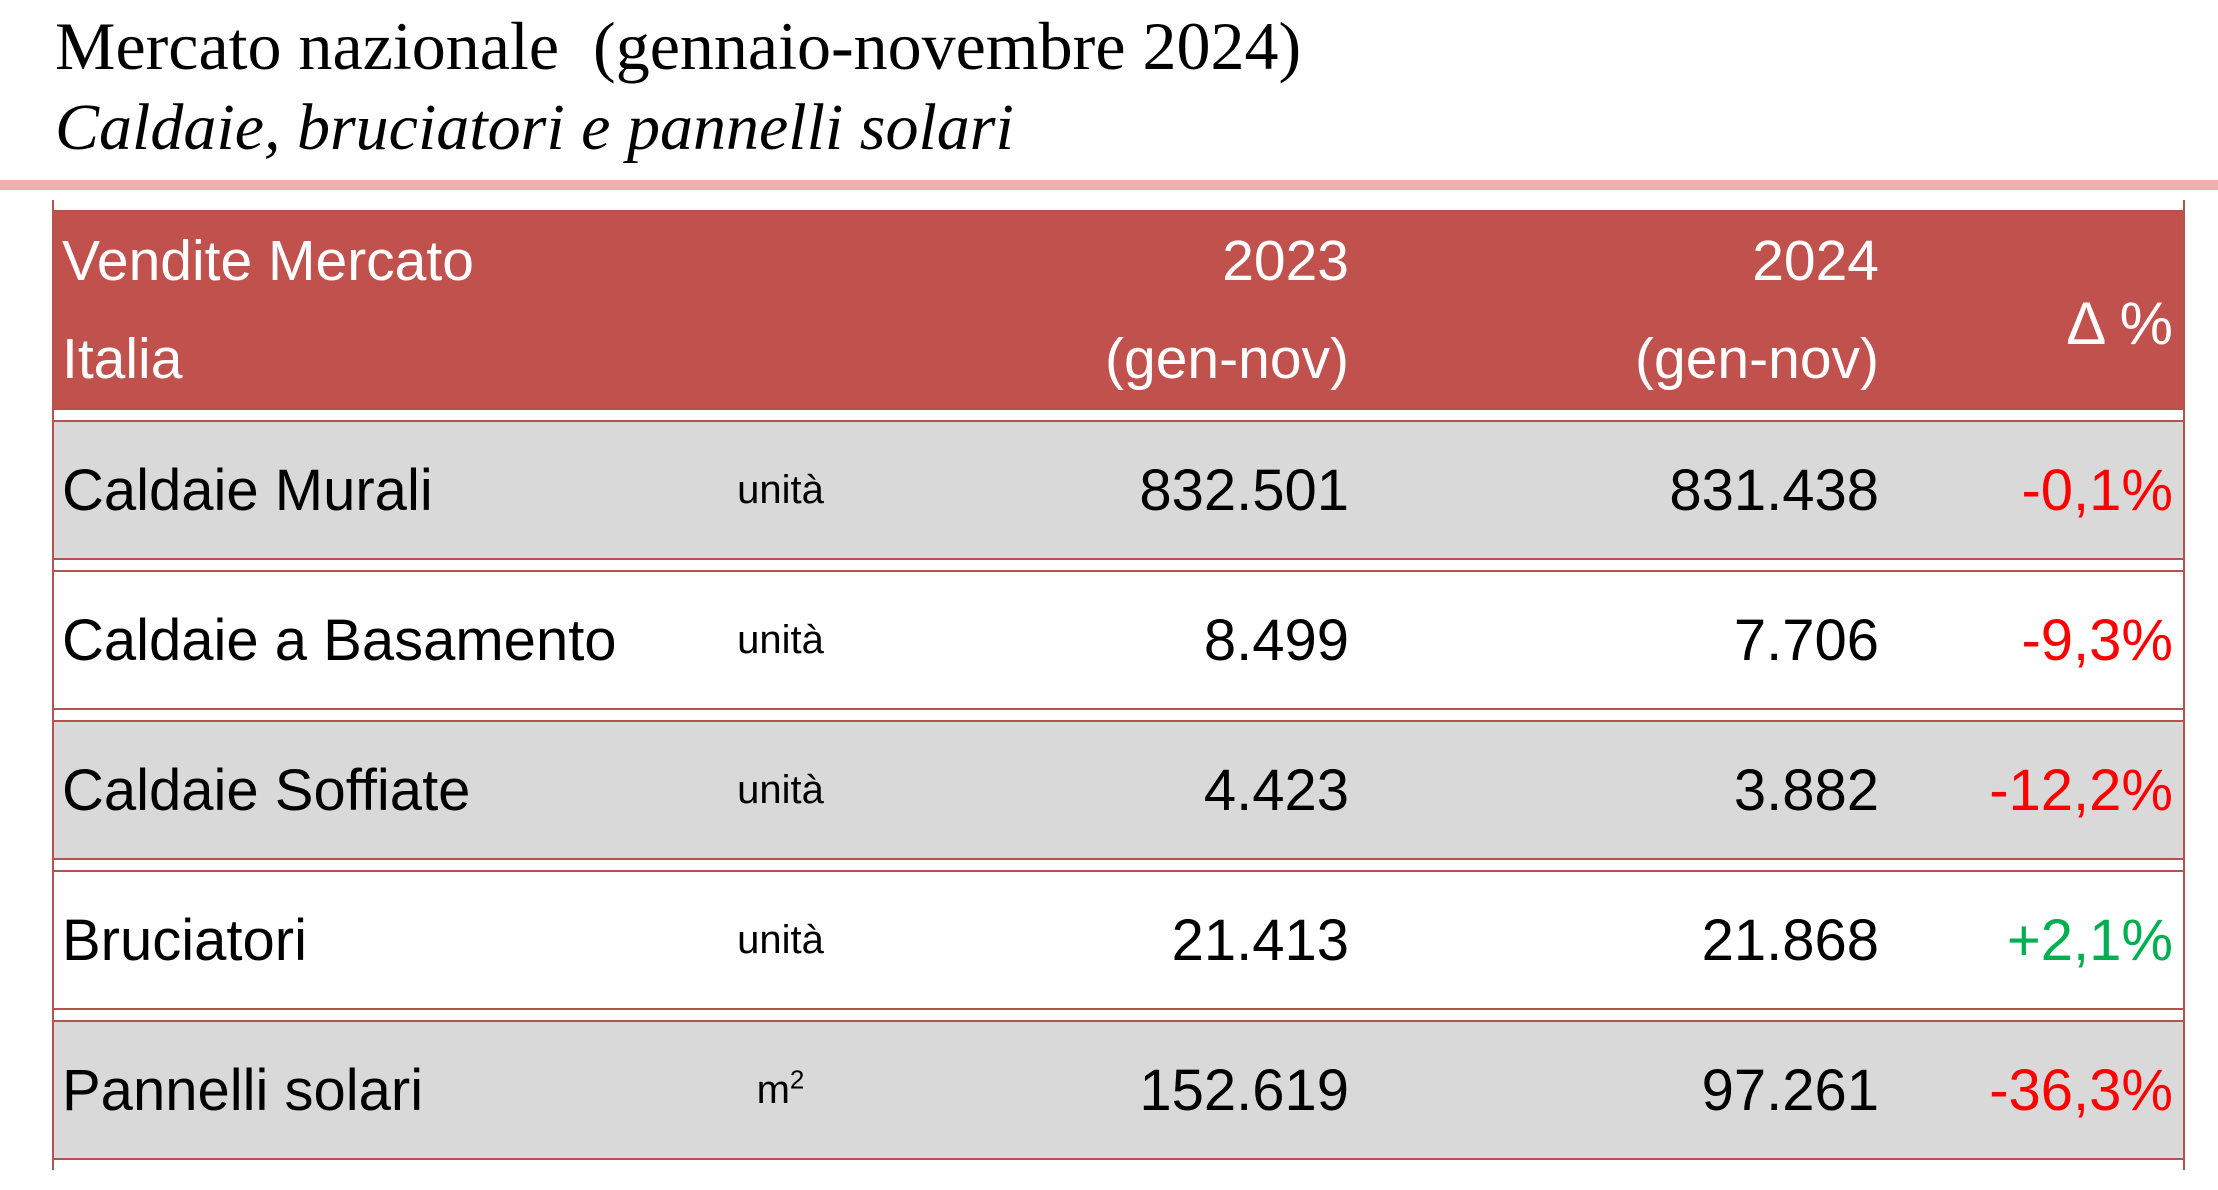 This screenshot has height=1190, width=2218. Describe the element at coordinates (1109, 640) in the screenshot. I see `value-2023: 8.499` at that location.